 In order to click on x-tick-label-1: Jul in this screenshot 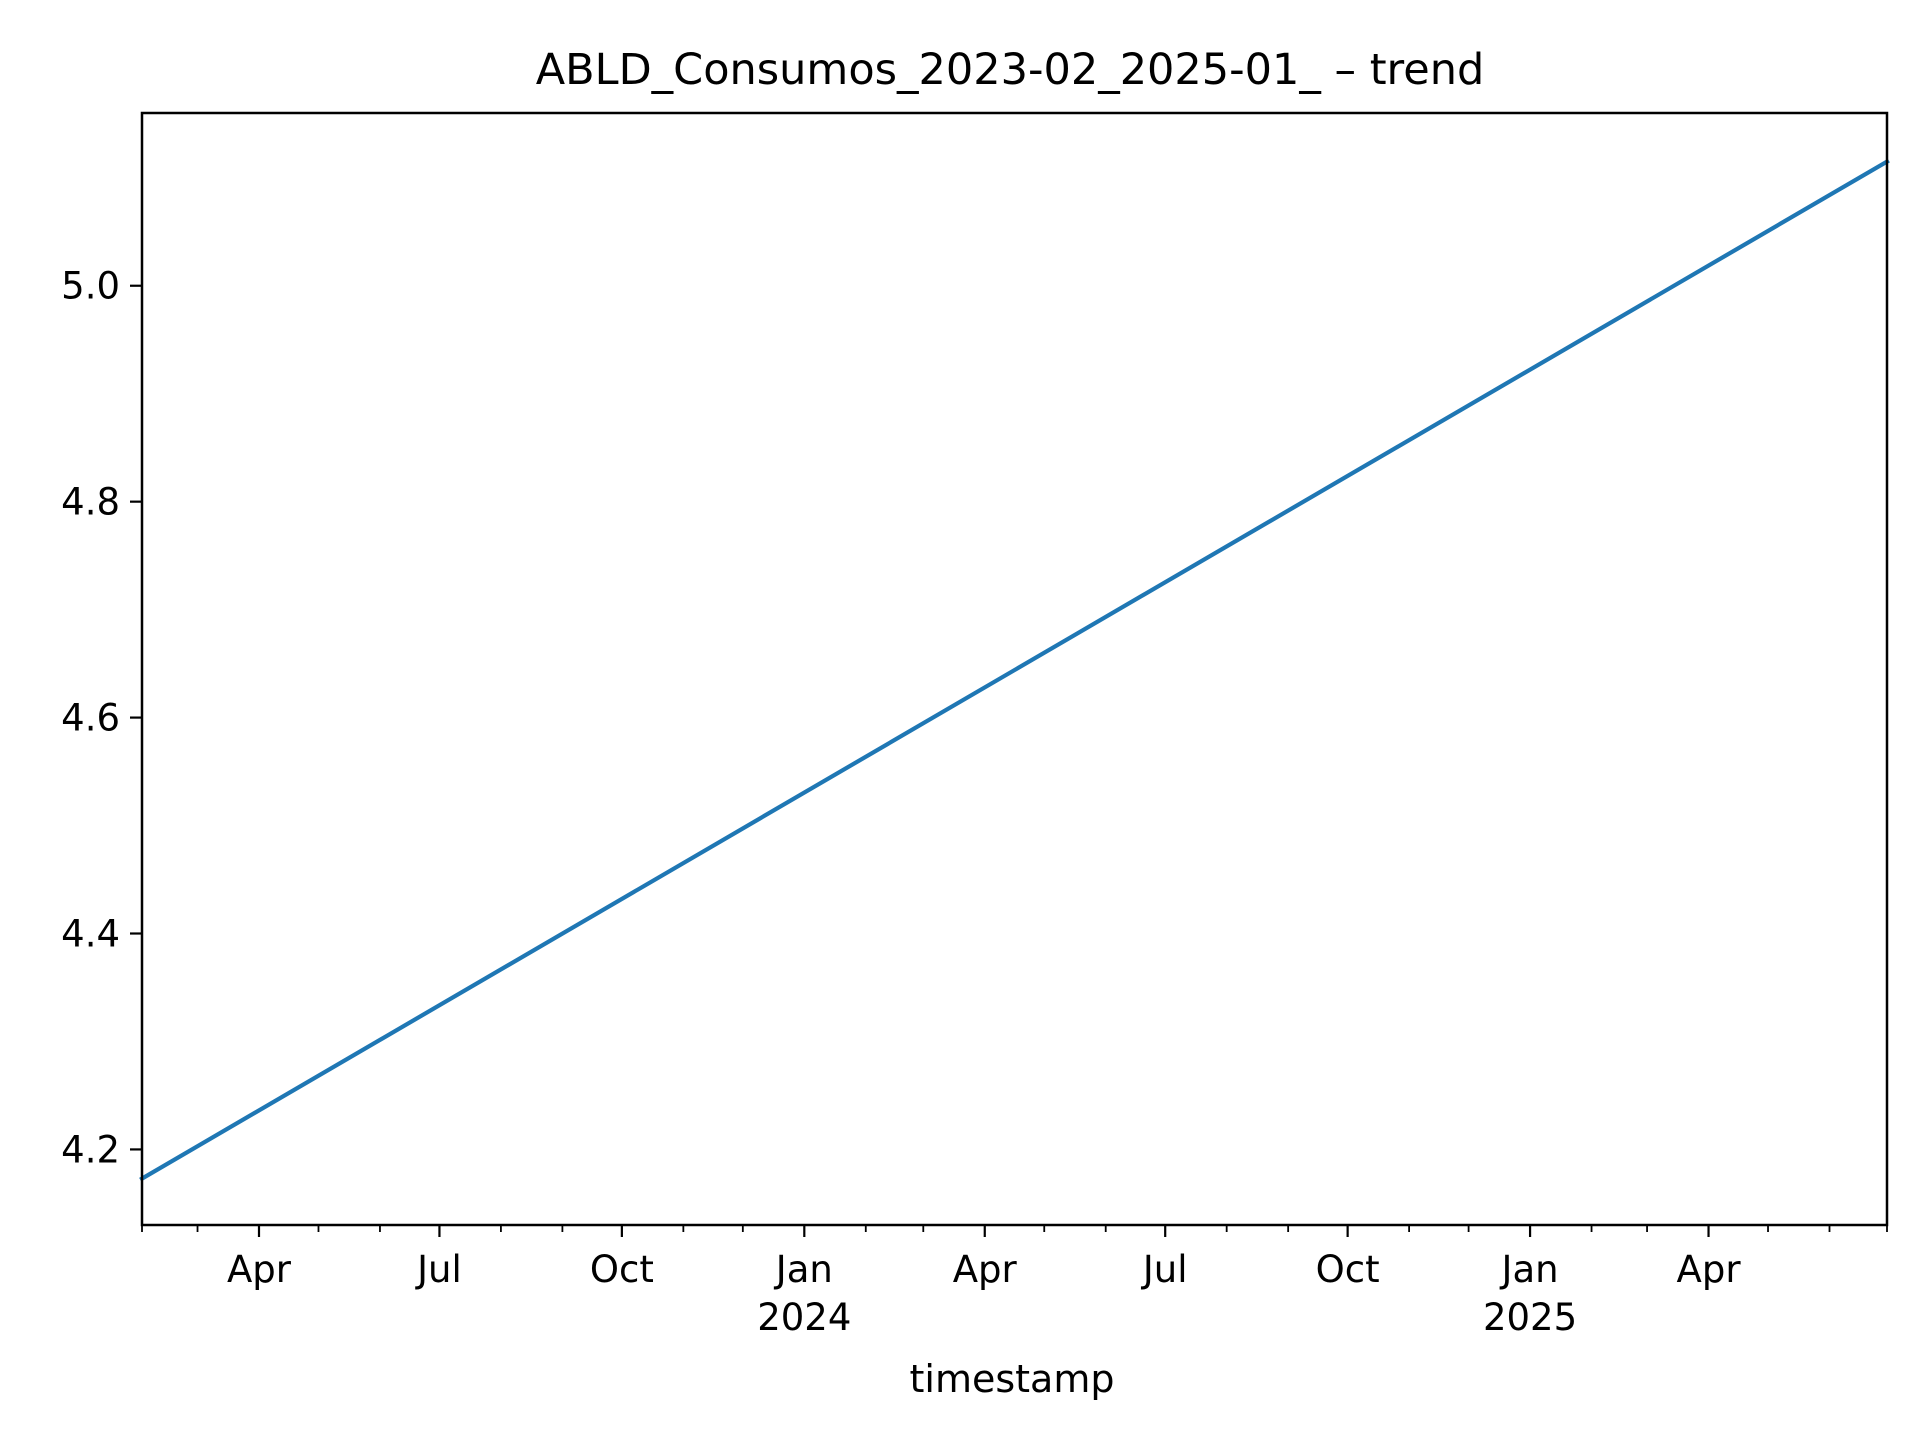, I will do `click(438, 1269)`.